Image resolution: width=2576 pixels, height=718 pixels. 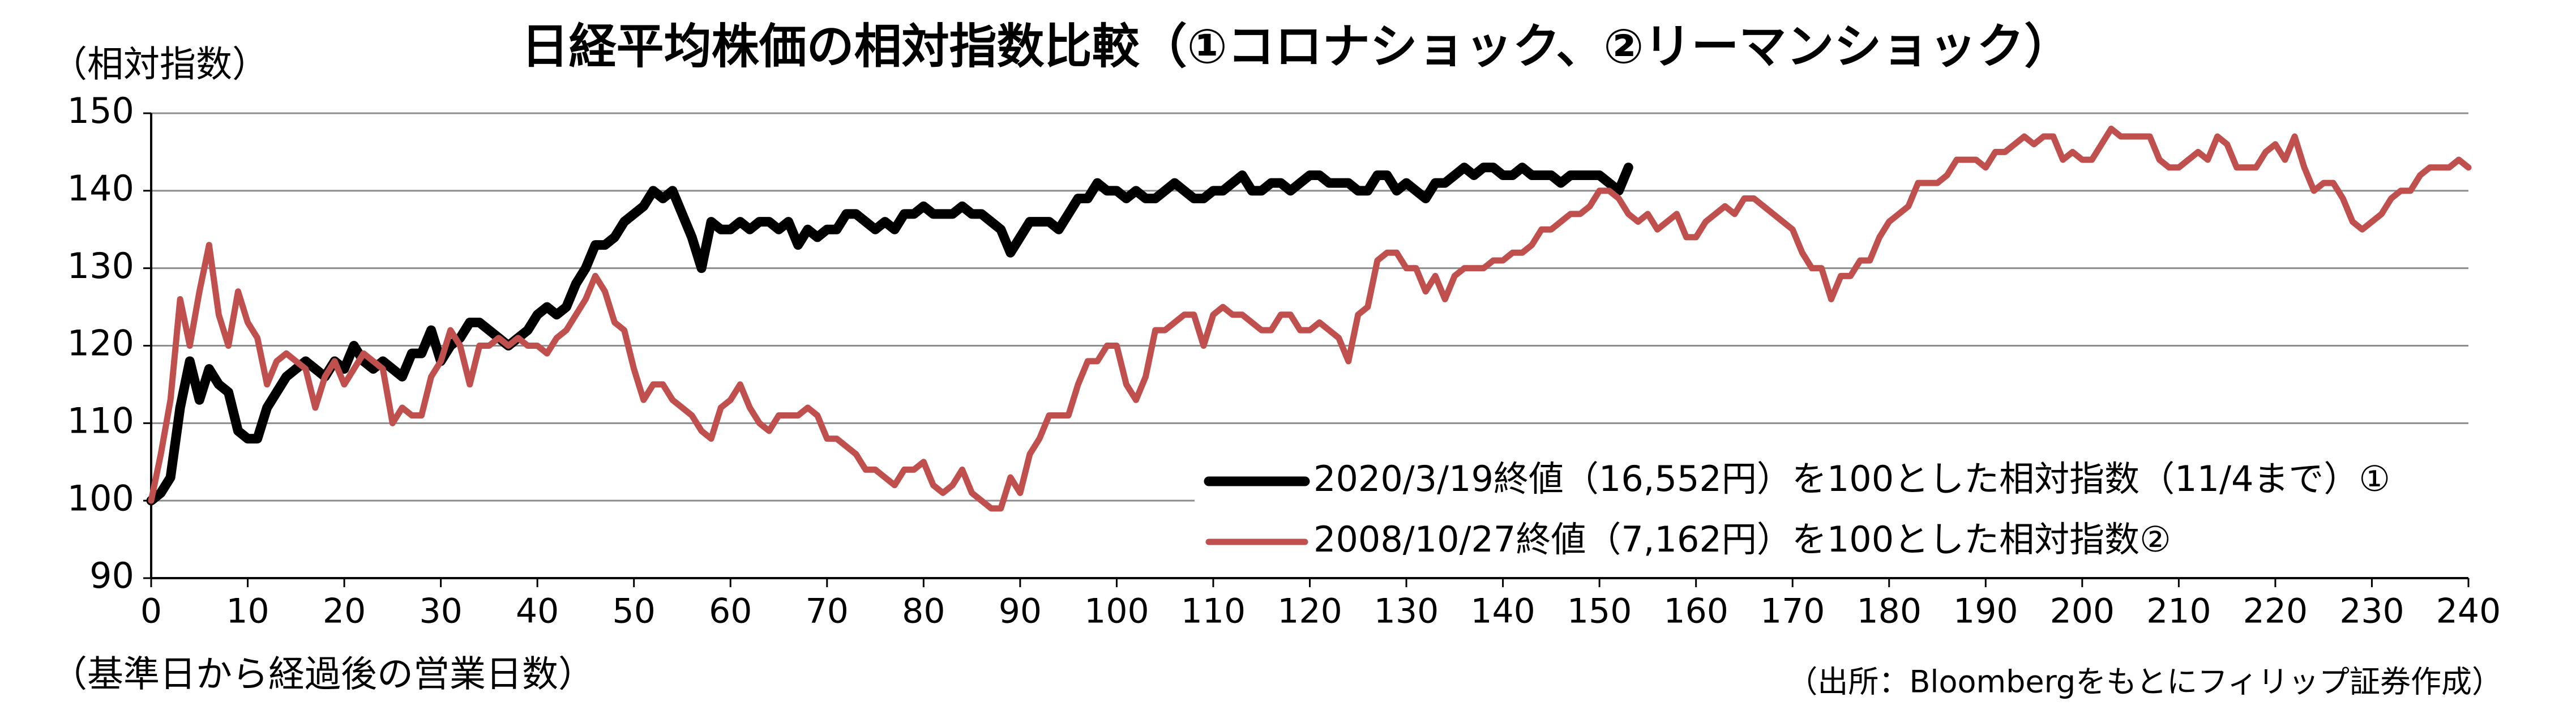 I want to click on x-tick-label: 230, so click(x=2371, y=611).